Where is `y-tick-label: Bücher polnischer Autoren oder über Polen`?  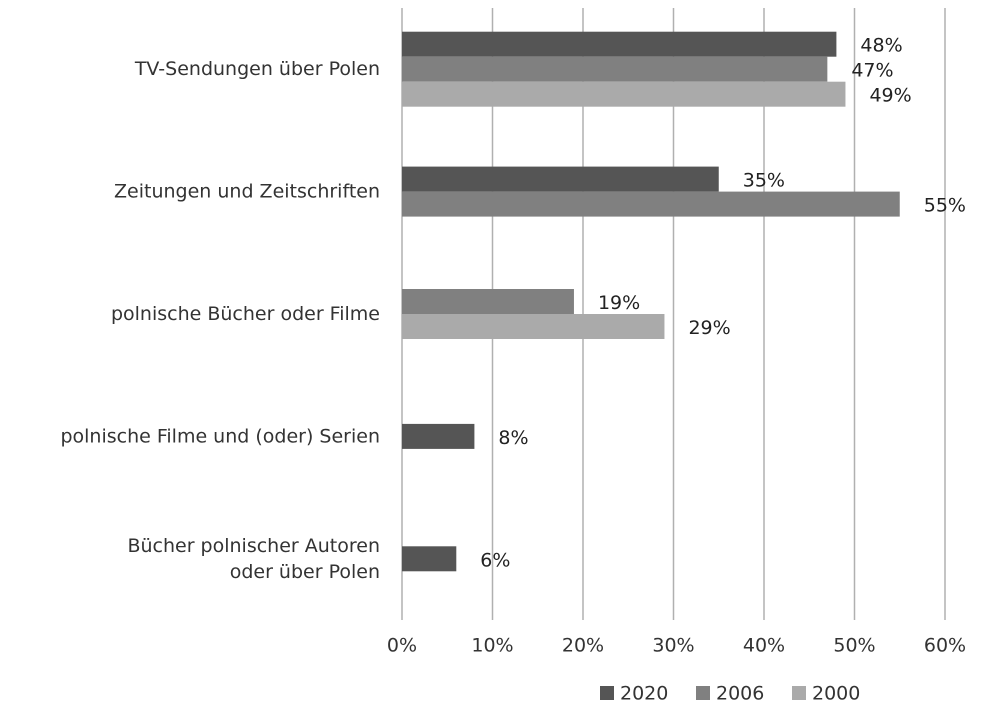 y-tick-label: Bücher polnischer Autoren oder über Polen is located at coordinates (253, 558).